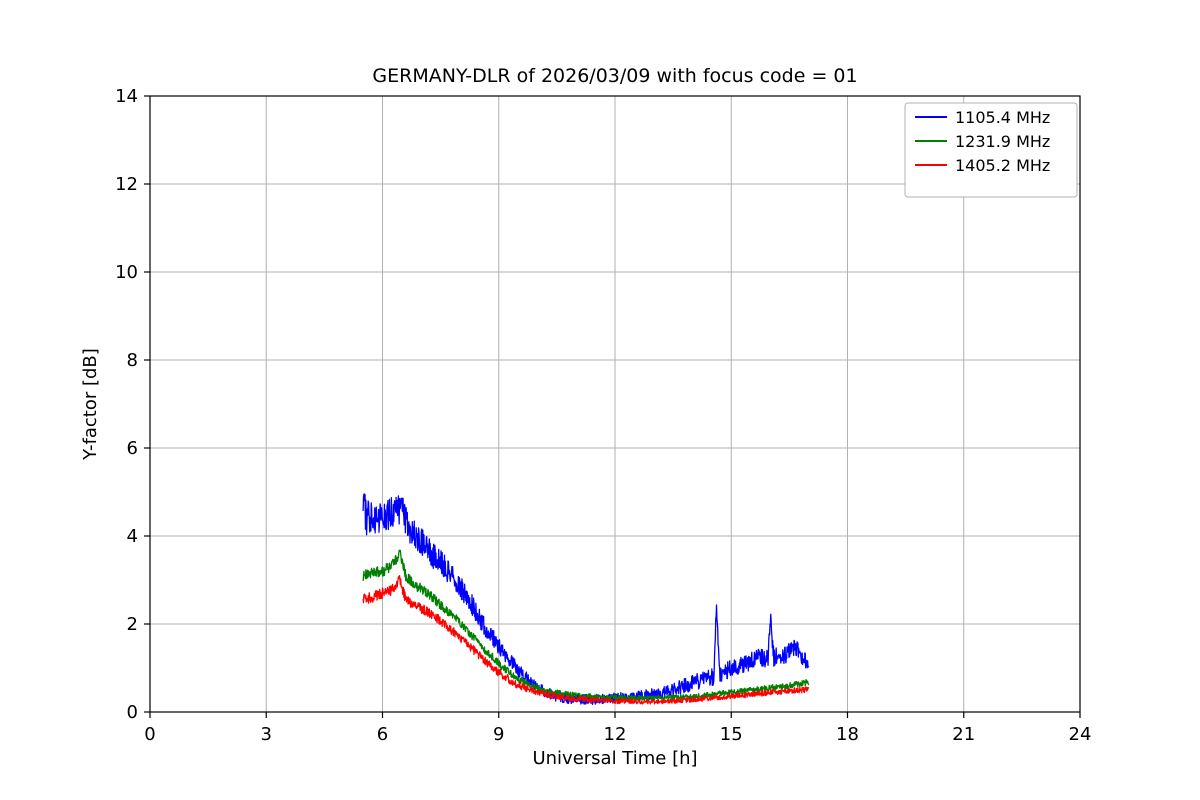  What do you see at coordinates (126, 96) in the screenshot?
I see `y-tick-label: 14` at bounding box center [126, 96].